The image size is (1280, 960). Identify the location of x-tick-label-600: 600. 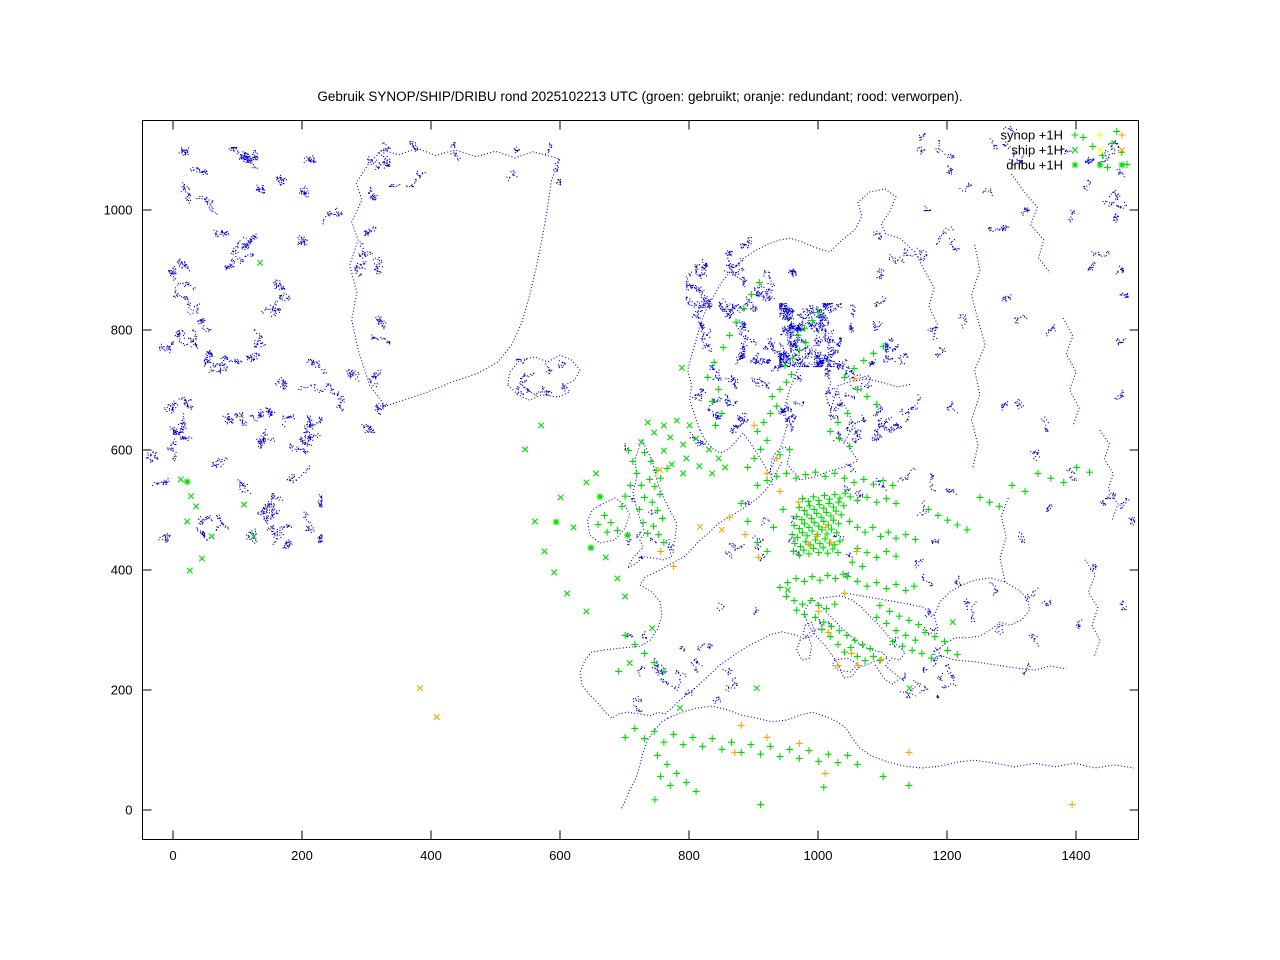
(560, 855).